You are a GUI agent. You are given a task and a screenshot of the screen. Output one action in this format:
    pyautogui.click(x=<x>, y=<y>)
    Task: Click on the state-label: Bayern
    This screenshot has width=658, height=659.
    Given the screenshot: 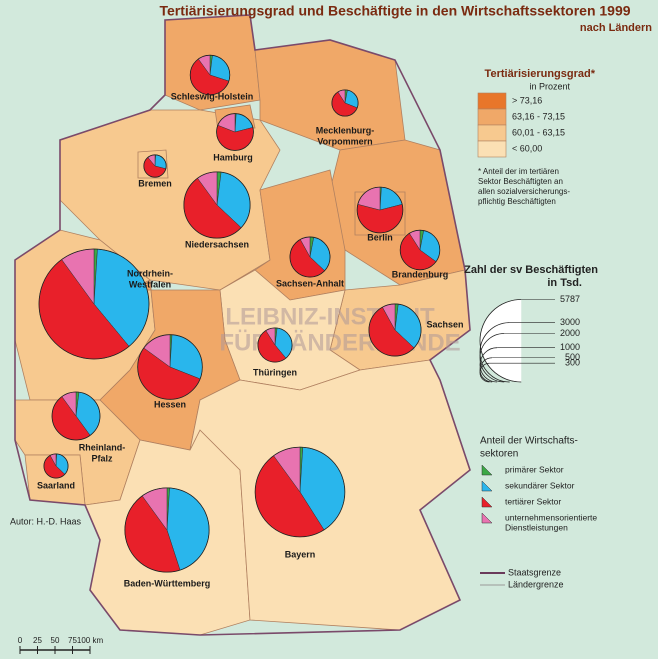 What is the action you would take?
    pyautogui.click(x=300, y=554)
    